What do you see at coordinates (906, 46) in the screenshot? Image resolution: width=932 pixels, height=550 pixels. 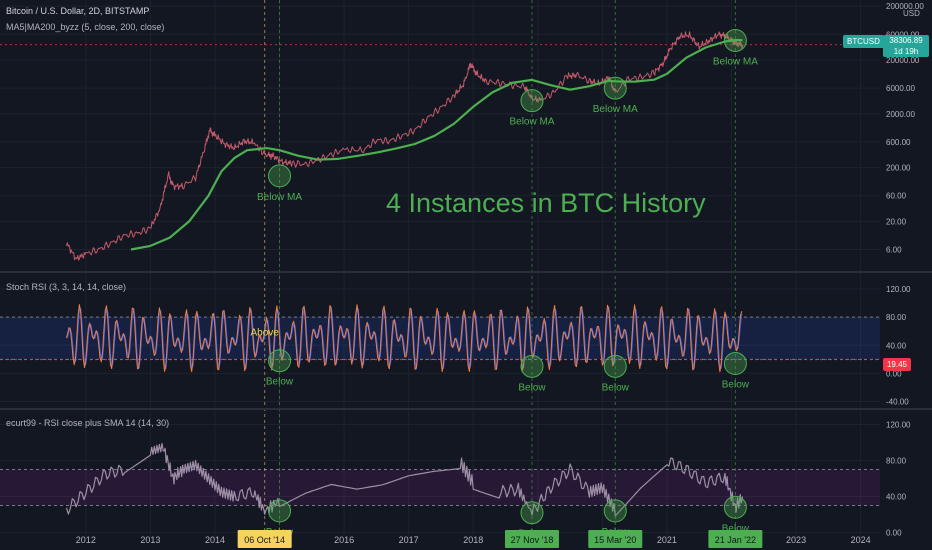 I see `last-price-badge: 38306.89 1d 19h` at bounding box center [906, 46].